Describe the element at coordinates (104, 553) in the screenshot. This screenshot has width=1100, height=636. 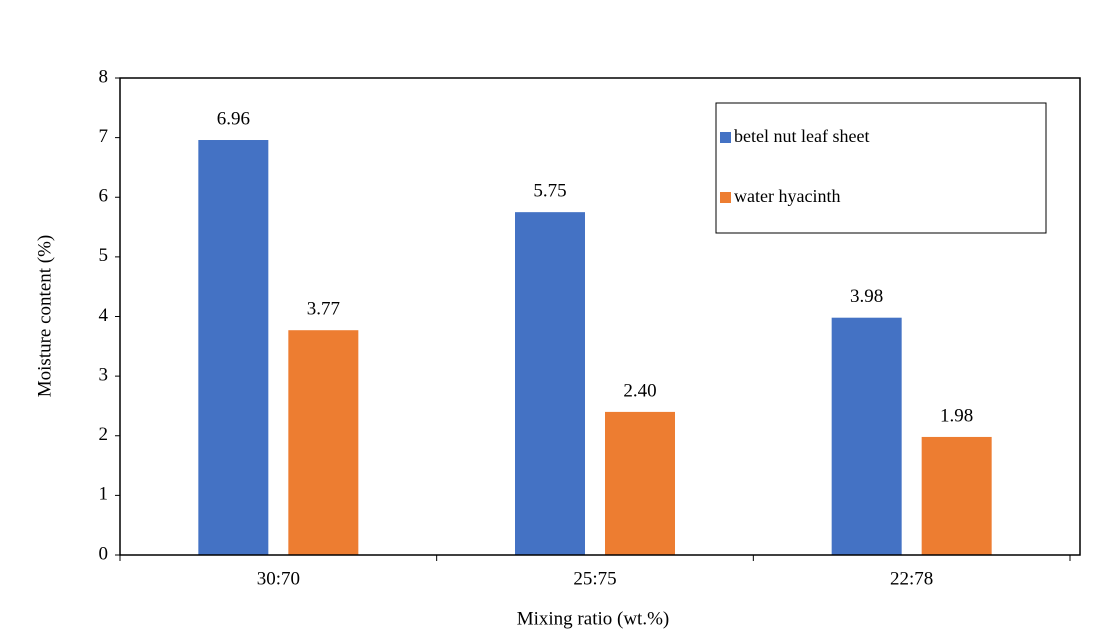
I see `y-tick-label: 0` at that location.